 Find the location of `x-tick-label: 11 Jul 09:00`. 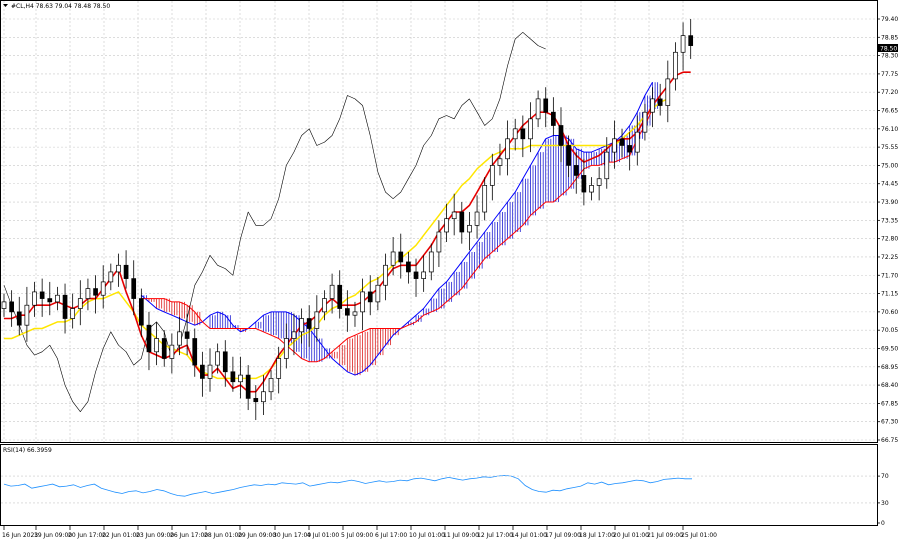

x-tick-label: 11 Jul 09:00 is located at coordinates (461, 535).